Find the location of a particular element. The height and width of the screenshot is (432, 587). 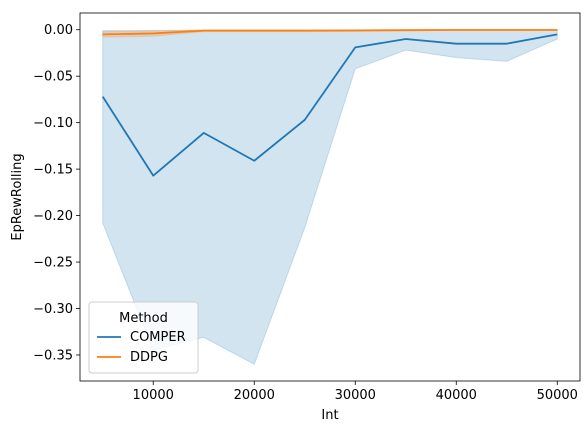

legend-label-comper: COMPER is located at coordinates (158, 337).